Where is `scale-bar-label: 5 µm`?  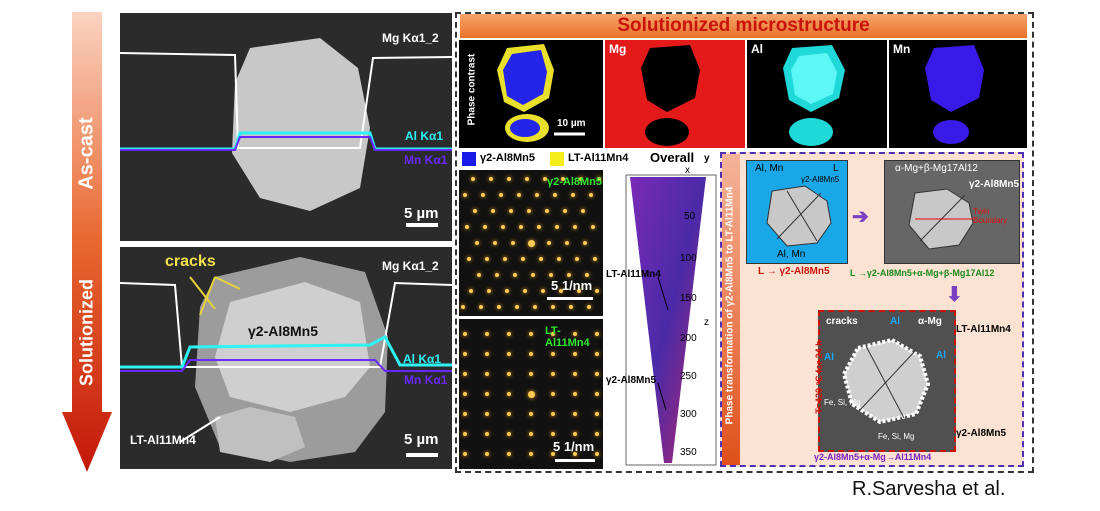 scale-bar-label: 5 µm is located at coordinates (421, 439).